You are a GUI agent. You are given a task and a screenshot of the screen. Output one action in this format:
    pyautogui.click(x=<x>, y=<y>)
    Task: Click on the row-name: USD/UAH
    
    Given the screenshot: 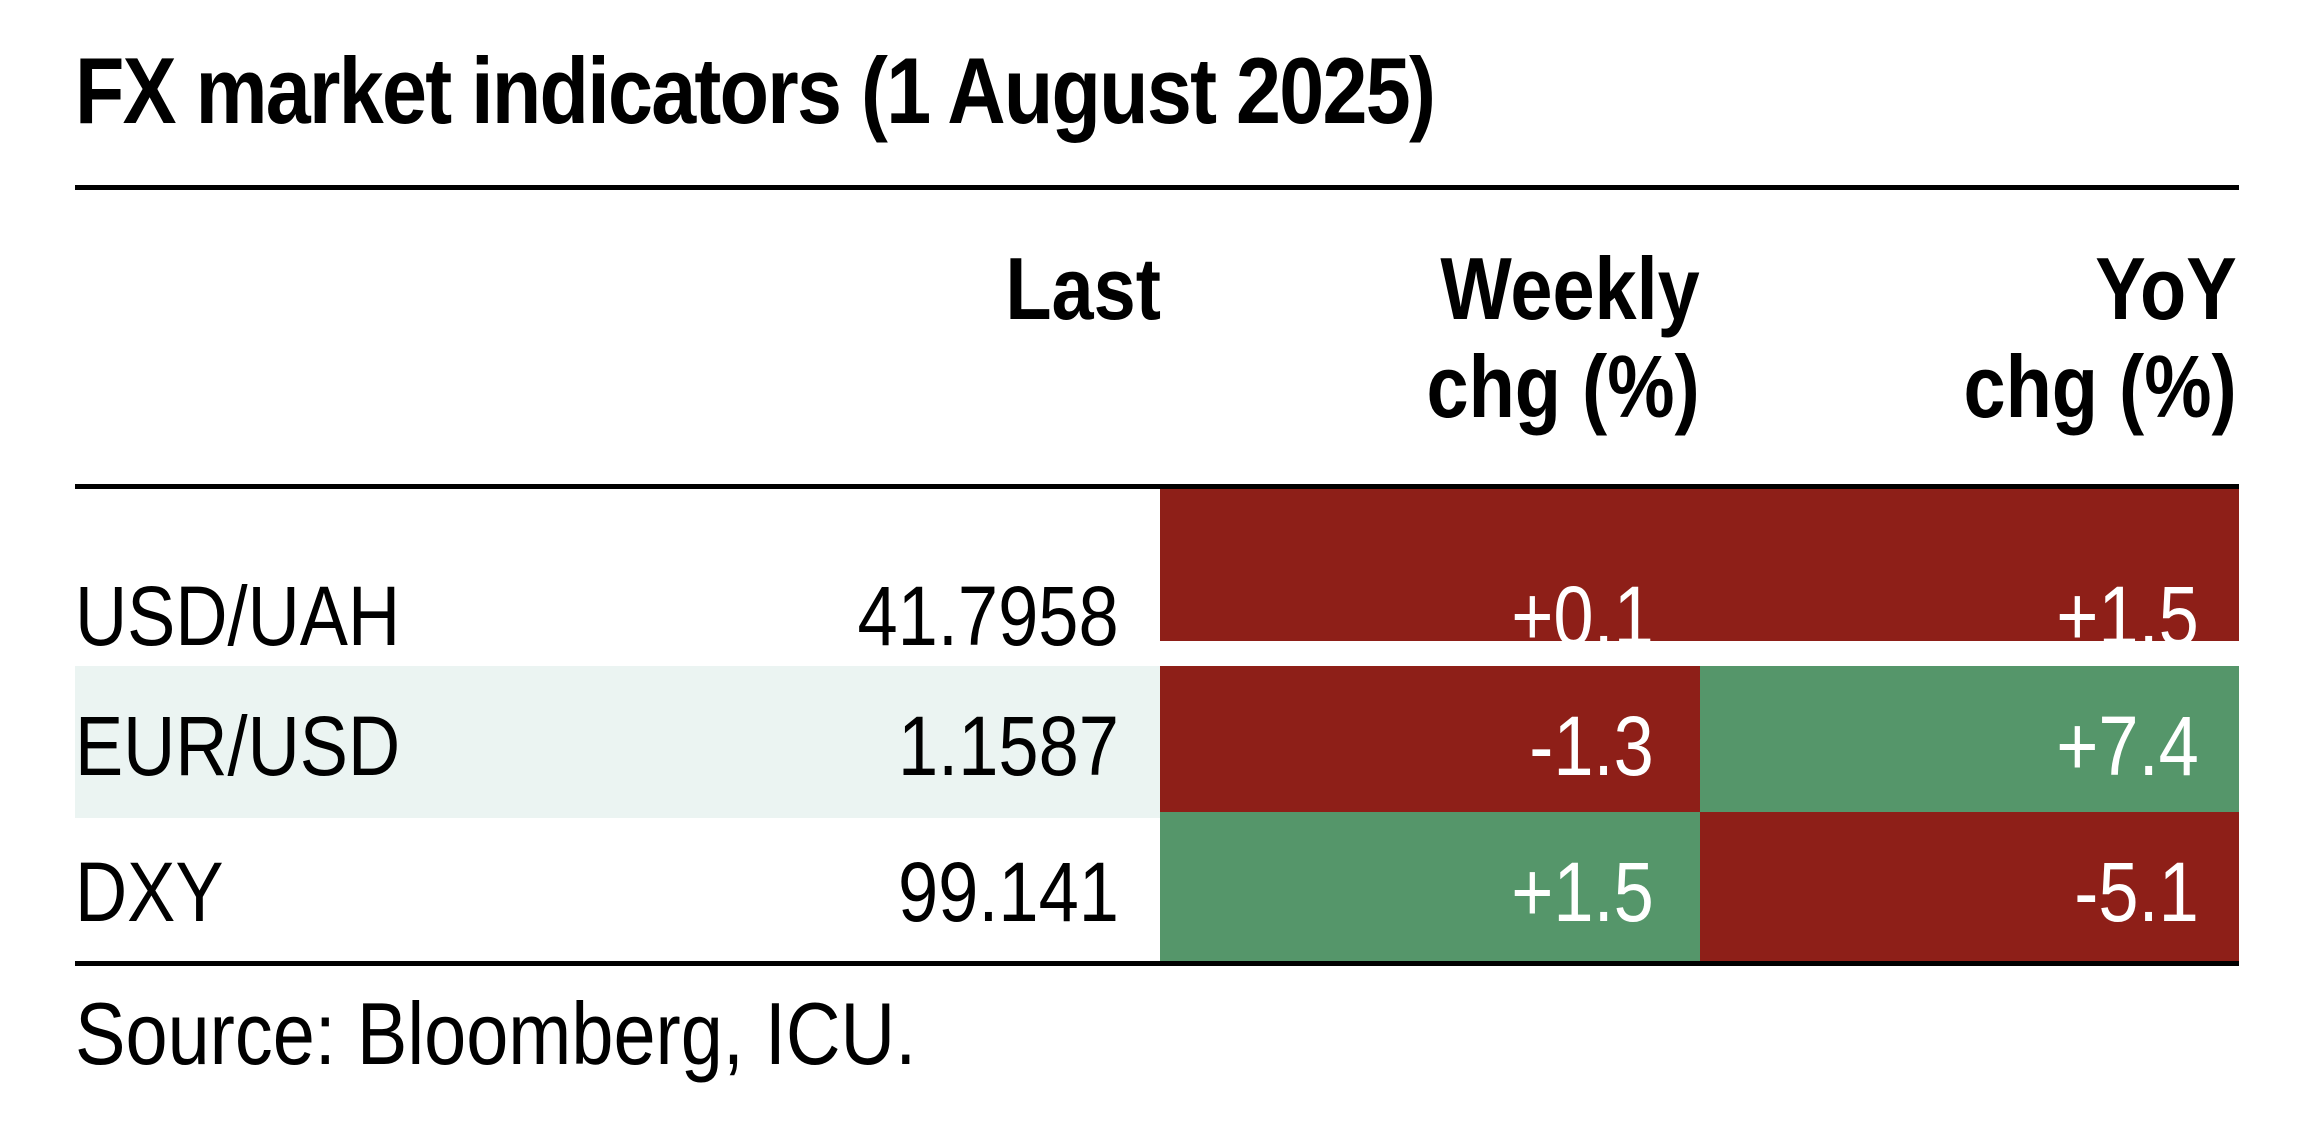 What is the action you would take?
    pyautogui.click(x=238, y=616)
    